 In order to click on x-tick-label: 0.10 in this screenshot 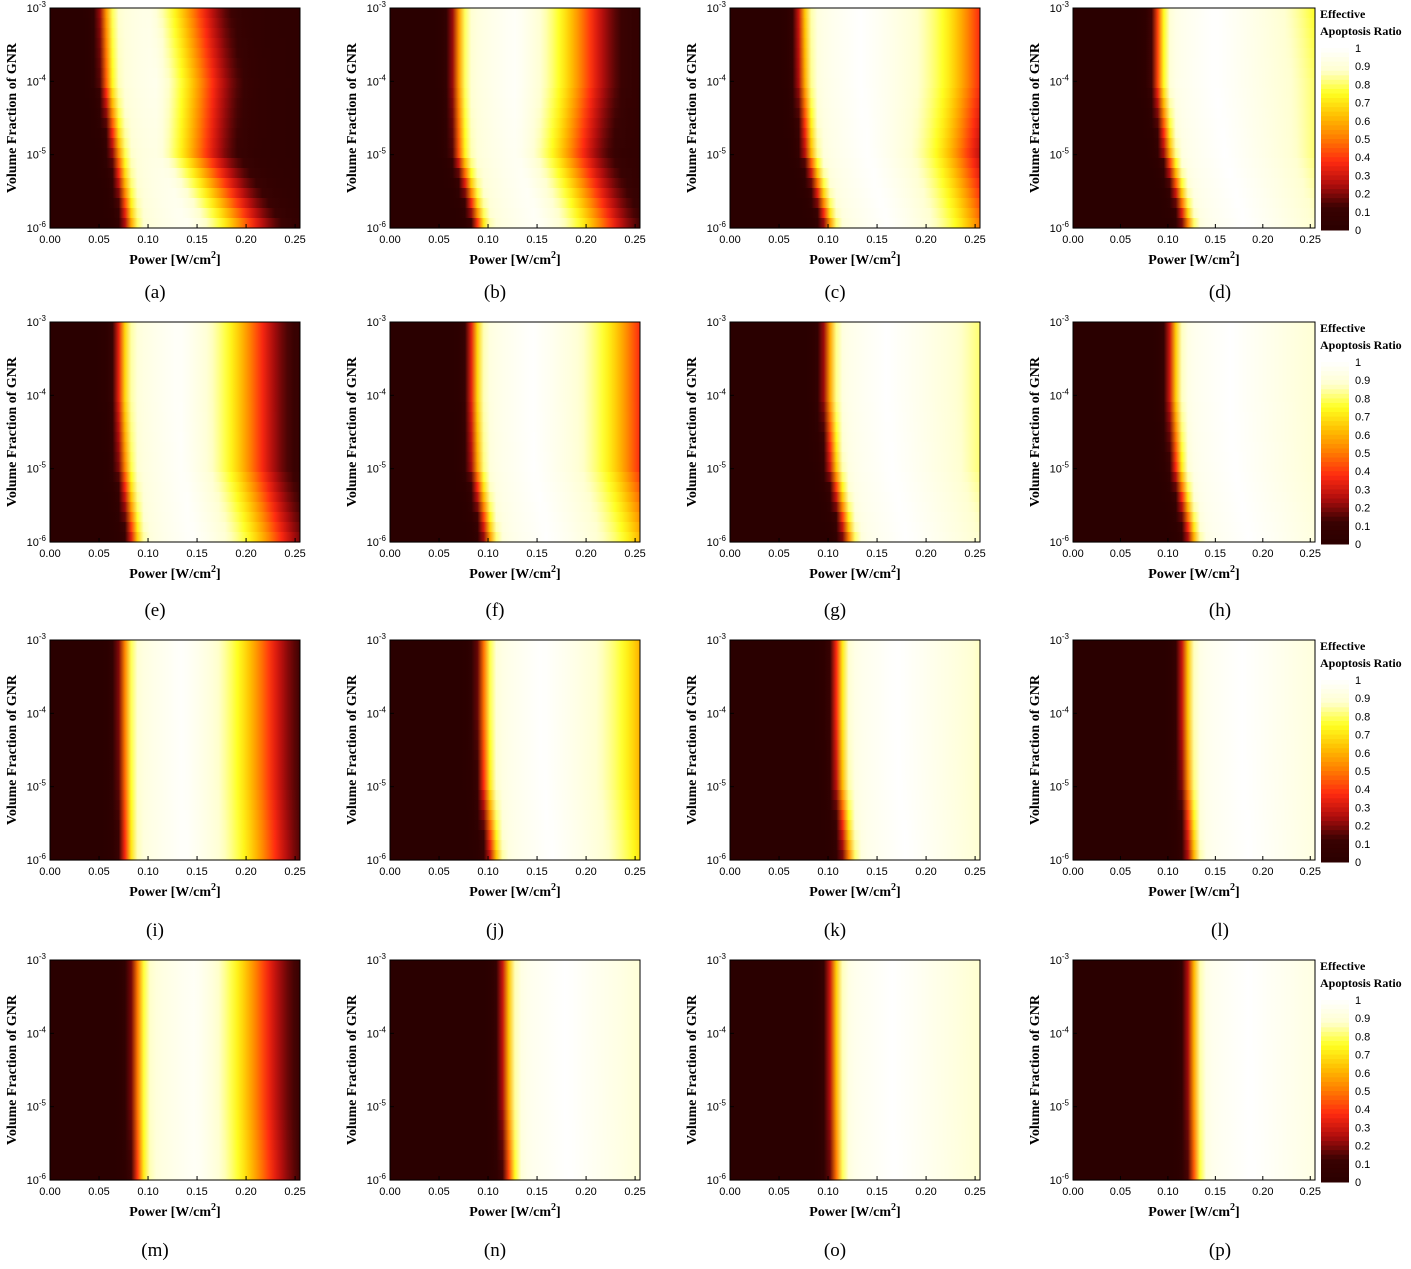, I will do `click(1167, 1192)`.